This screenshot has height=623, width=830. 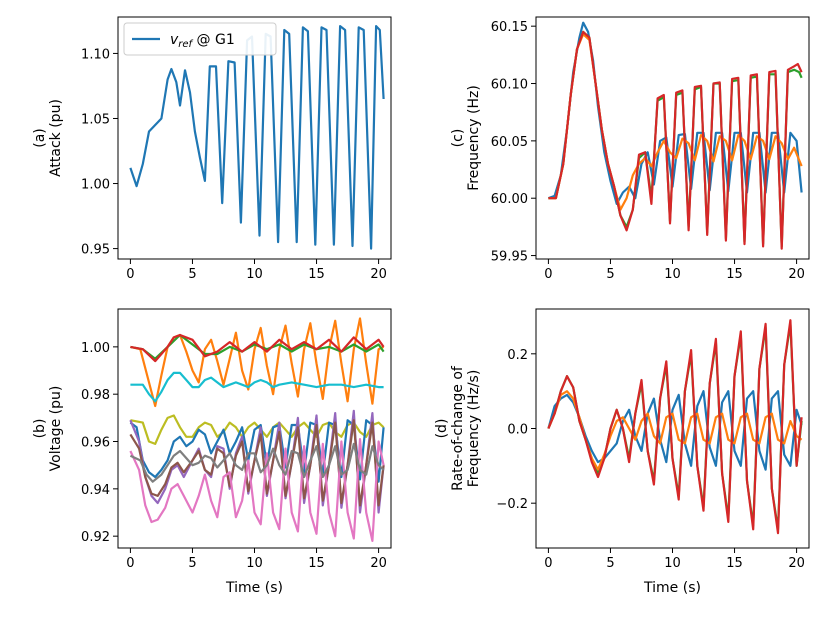 I want to click on y-tick-label: 0.92, so click(x=95, y=537).